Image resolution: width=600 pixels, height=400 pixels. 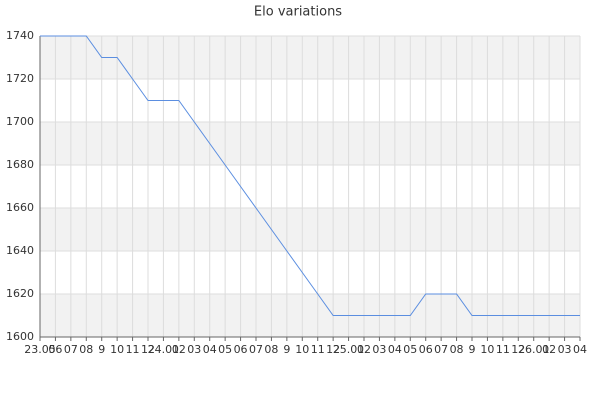 I want to click on x-tick-label: 24.01, so click(x=164, y=349).